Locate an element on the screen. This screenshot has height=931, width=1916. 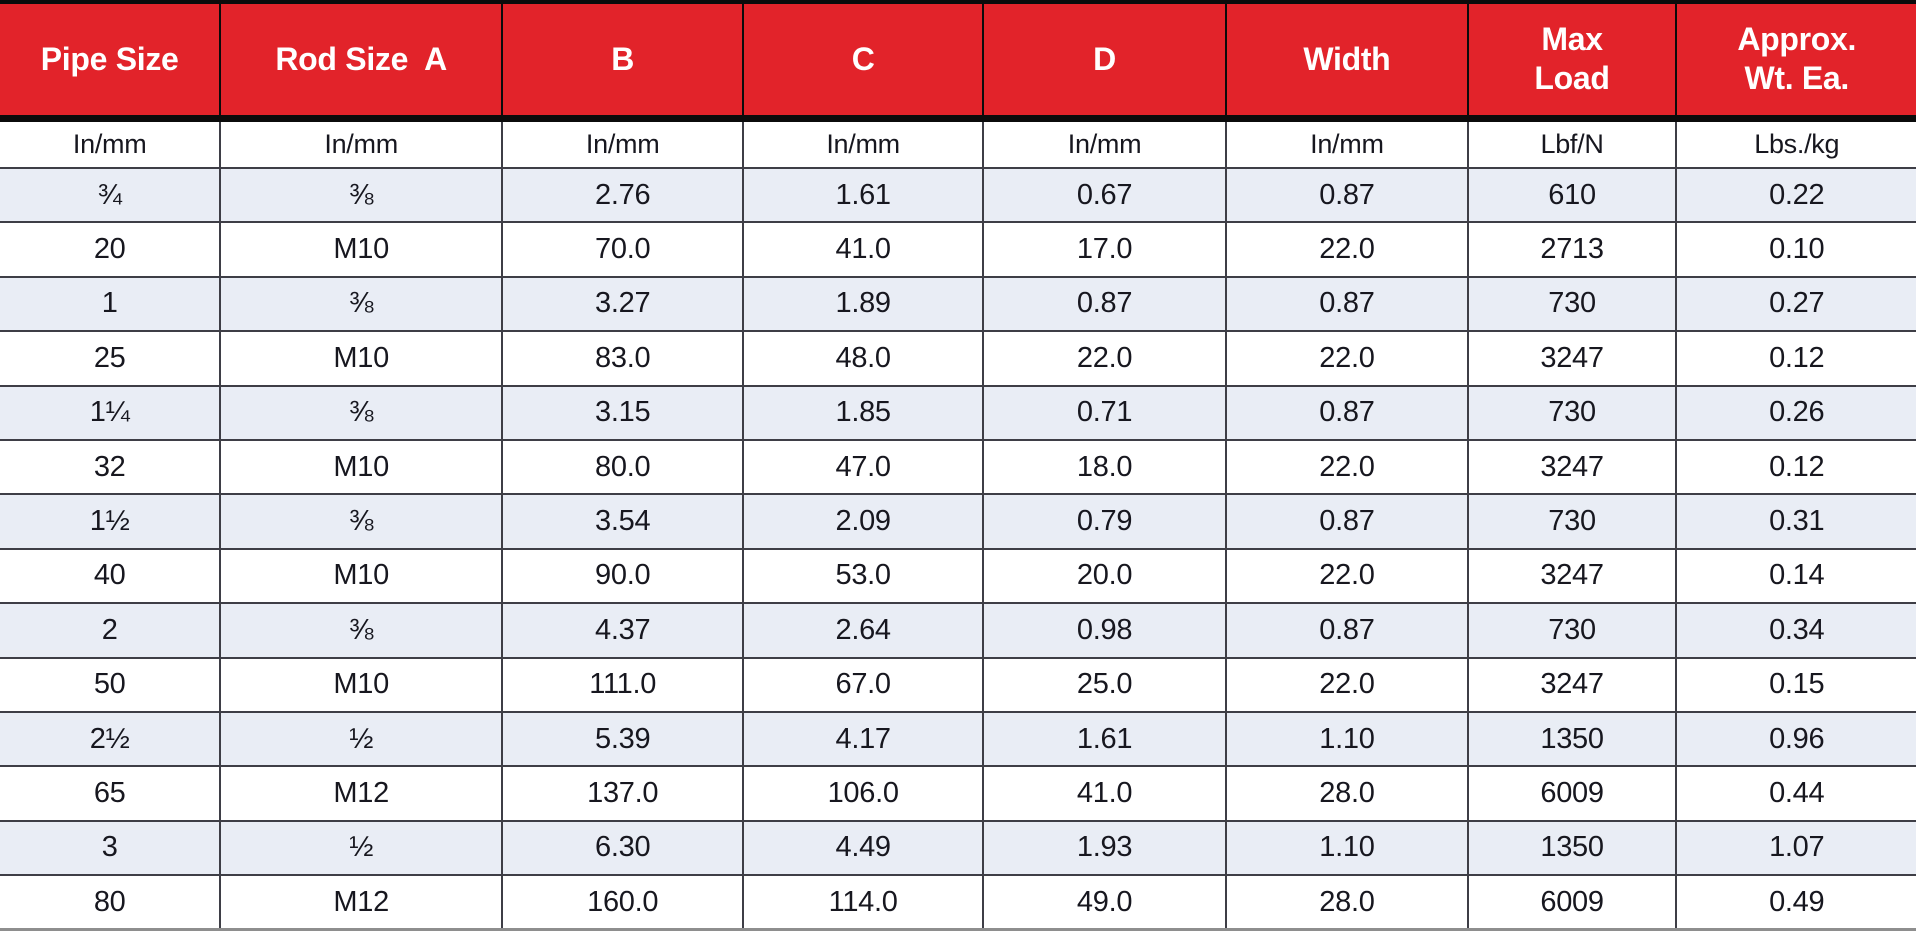
table-cell: 4.17 is located at coordinates (863, 739).